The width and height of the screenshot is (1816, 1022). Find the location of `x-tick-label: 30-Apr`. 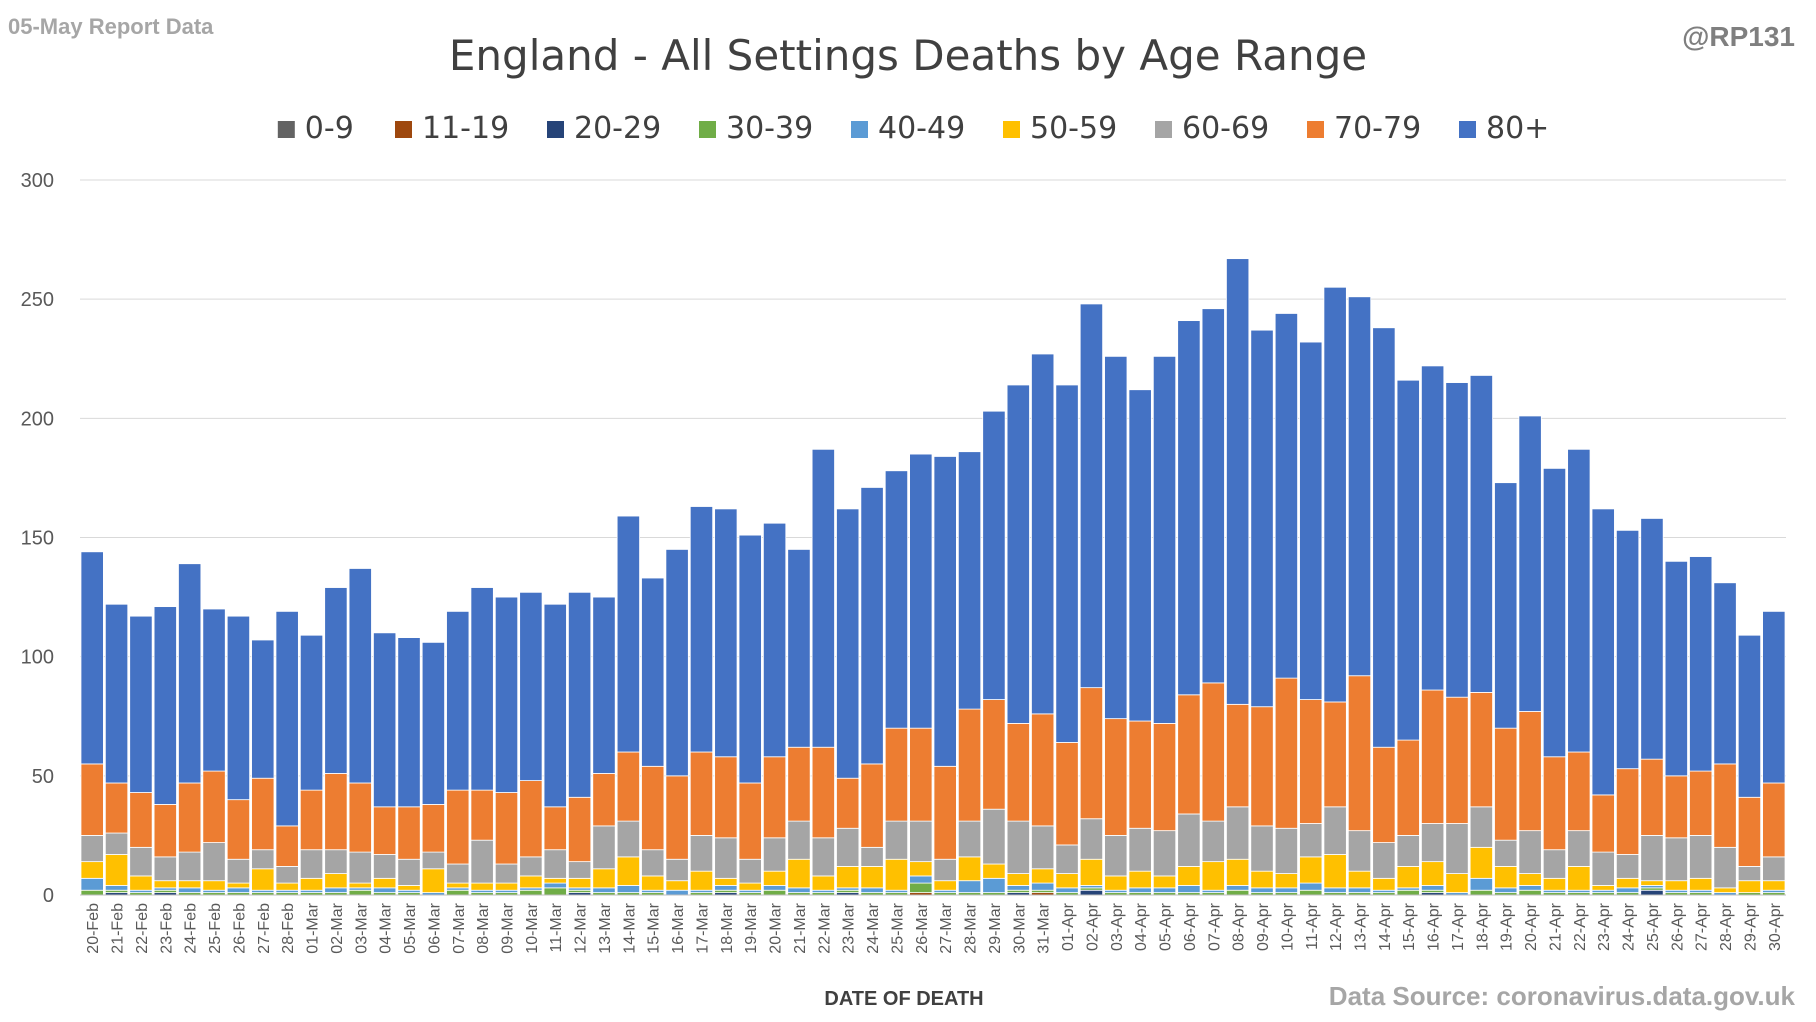

x-tick-label: 30-Apr is located at coordinates (1775, 926).